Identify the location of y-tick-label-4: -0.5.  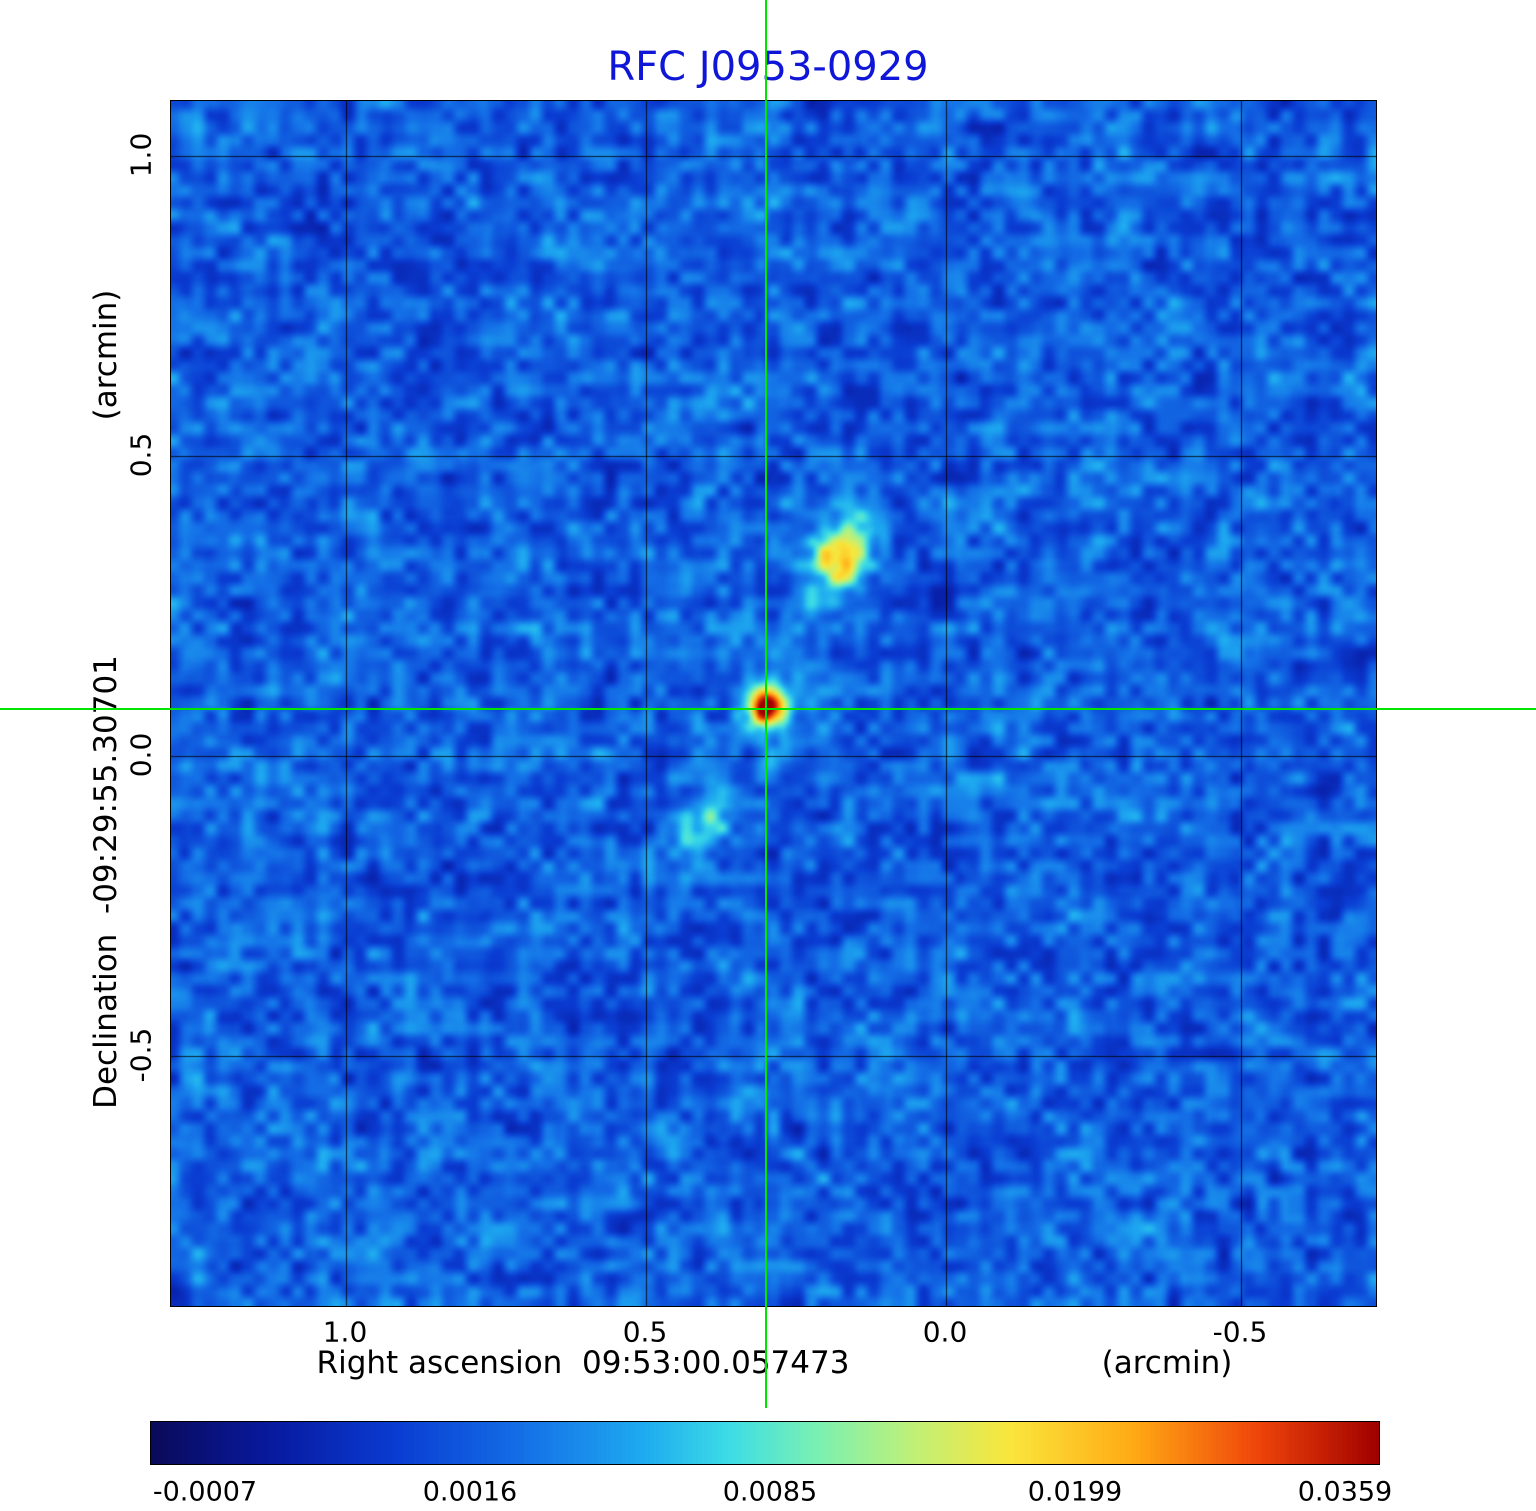
(141, 1055).